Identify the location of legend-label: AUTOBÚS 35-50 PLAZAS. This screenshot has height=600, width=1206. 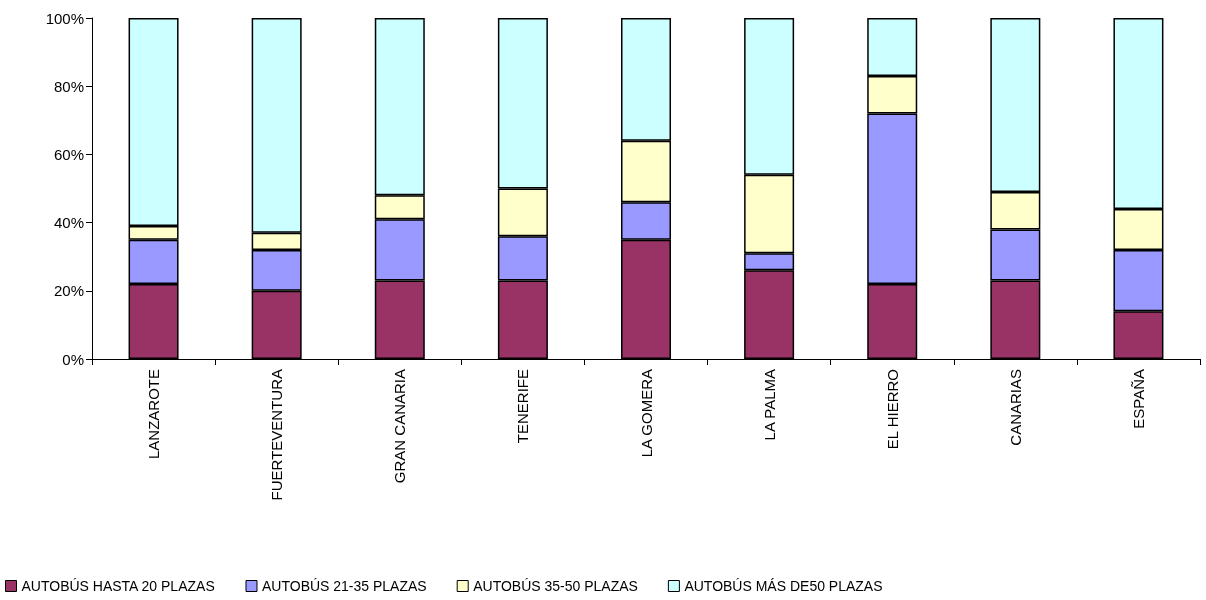
(555, 586).